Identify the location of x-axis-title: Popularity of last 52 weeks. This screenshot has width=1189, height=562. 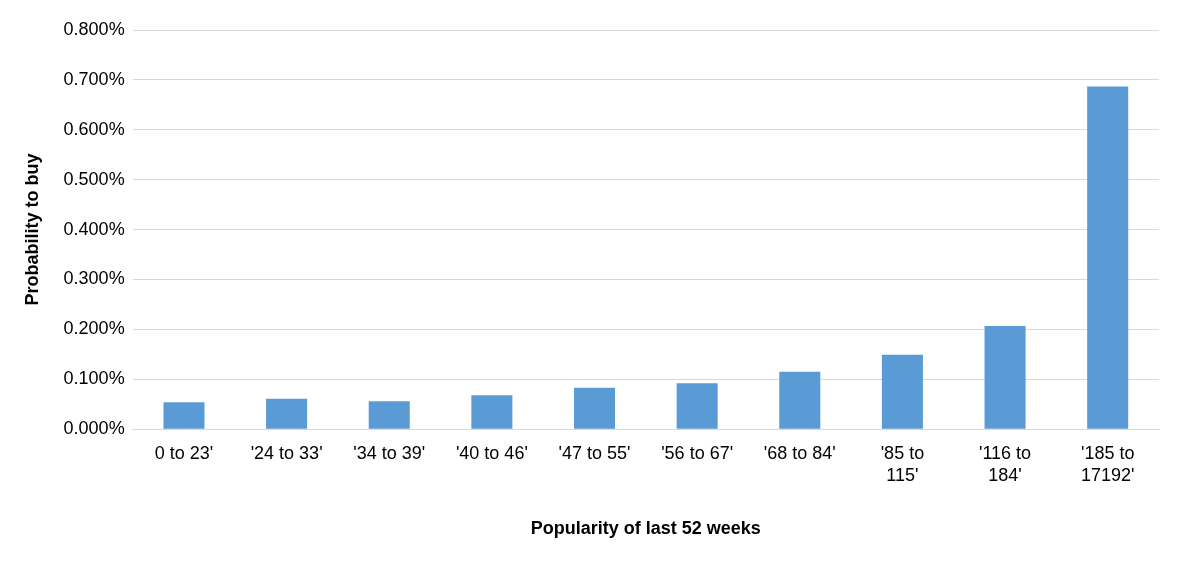
(645, 528).